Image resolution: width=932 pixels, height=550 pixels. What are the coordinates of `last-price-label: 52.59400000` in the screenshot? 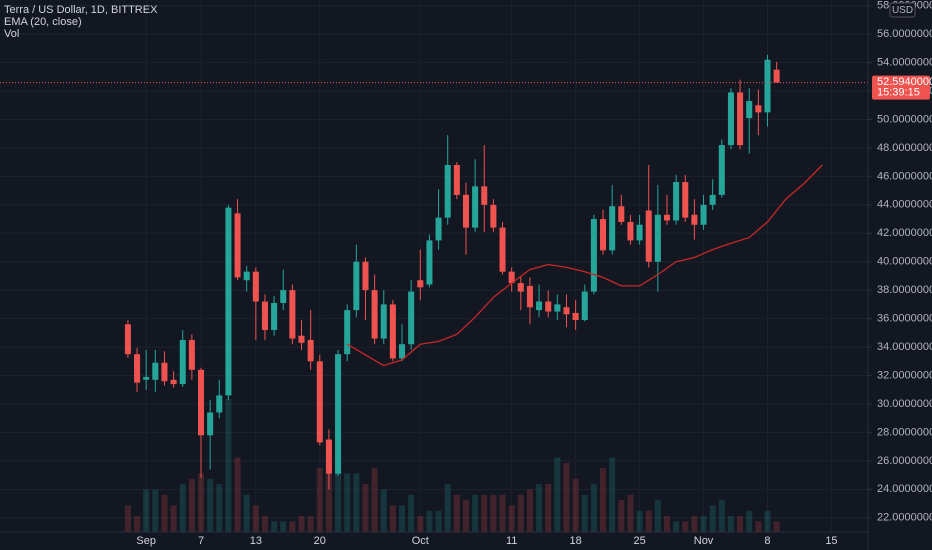 It's located at (904, 82).